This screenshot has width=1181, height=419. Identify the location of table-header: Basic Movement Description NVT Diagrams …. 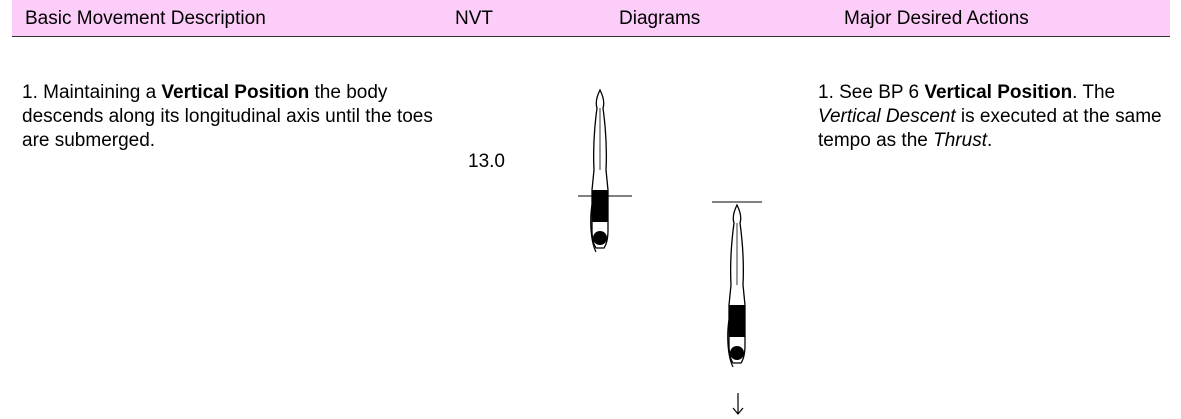
(591, 18).